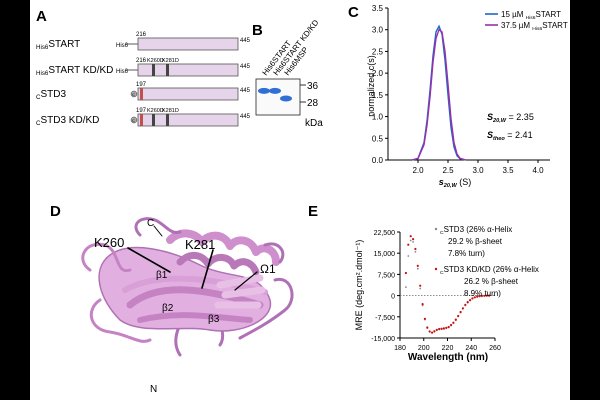  Describe the element at coordinates (168, 308) in the screenshot. I see `label-beta2: β2` at that location.